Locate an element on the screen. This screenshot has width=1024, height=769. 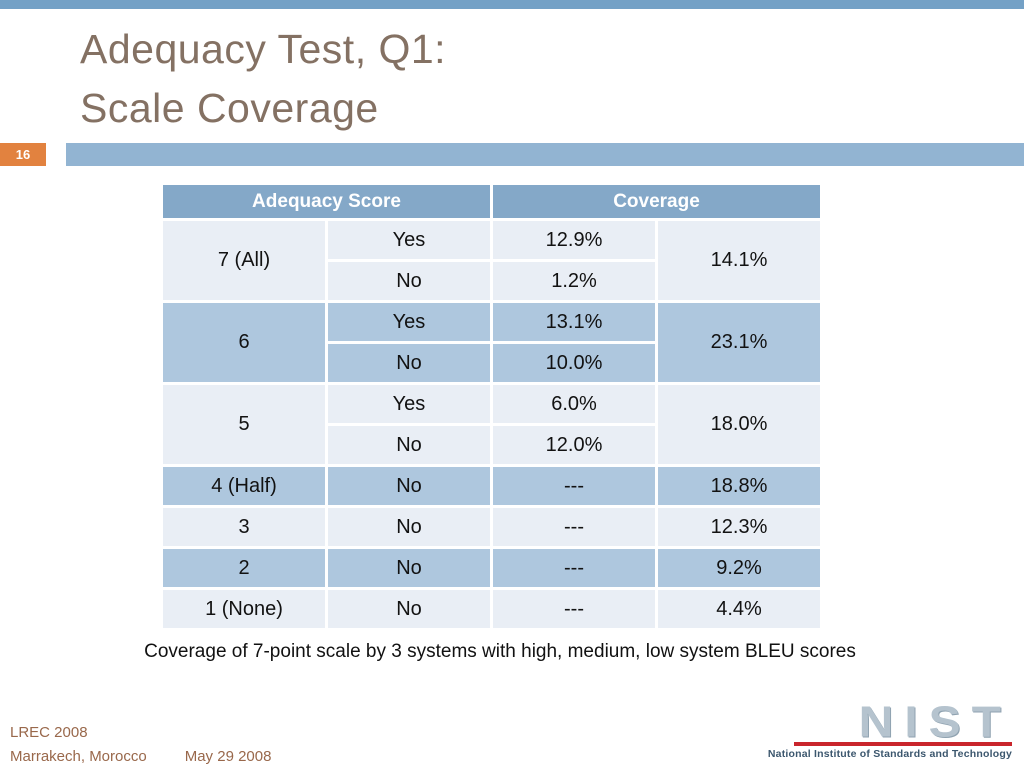
table-row: No 12.0% is located at coordinates (492, 445).